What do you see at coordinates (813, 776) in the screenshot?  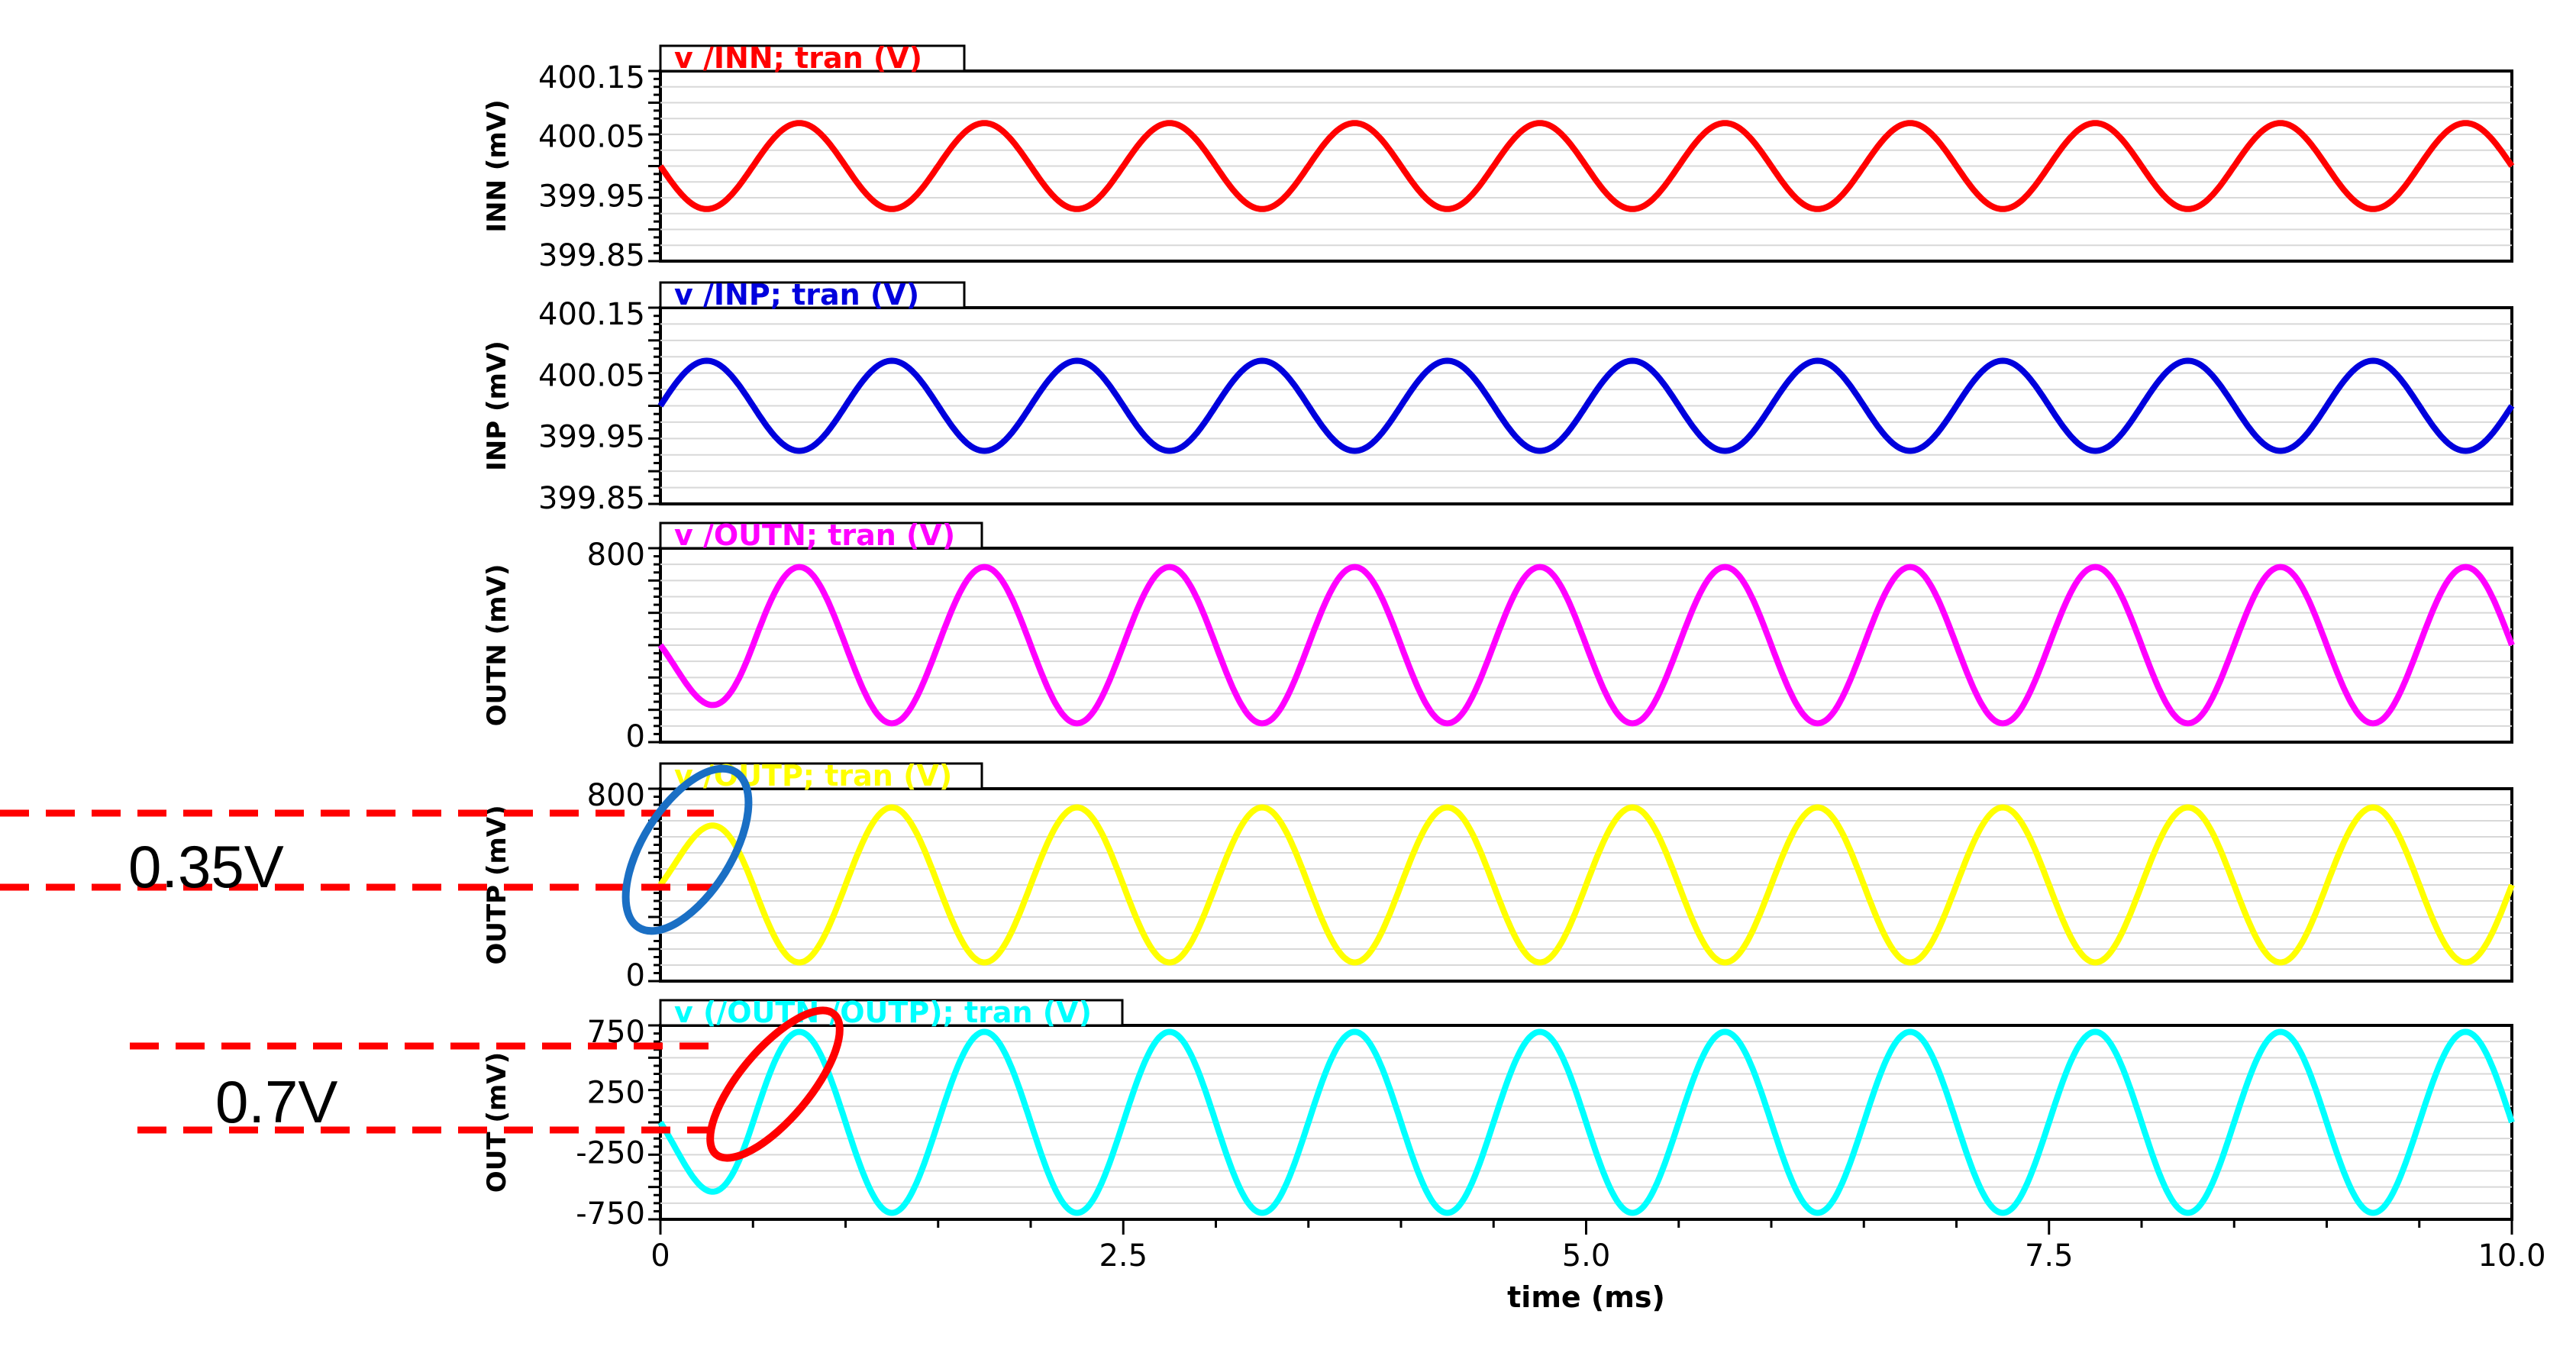 I see `series-title: v /OUTP; tran (V)` at bounding box center [813, 776].